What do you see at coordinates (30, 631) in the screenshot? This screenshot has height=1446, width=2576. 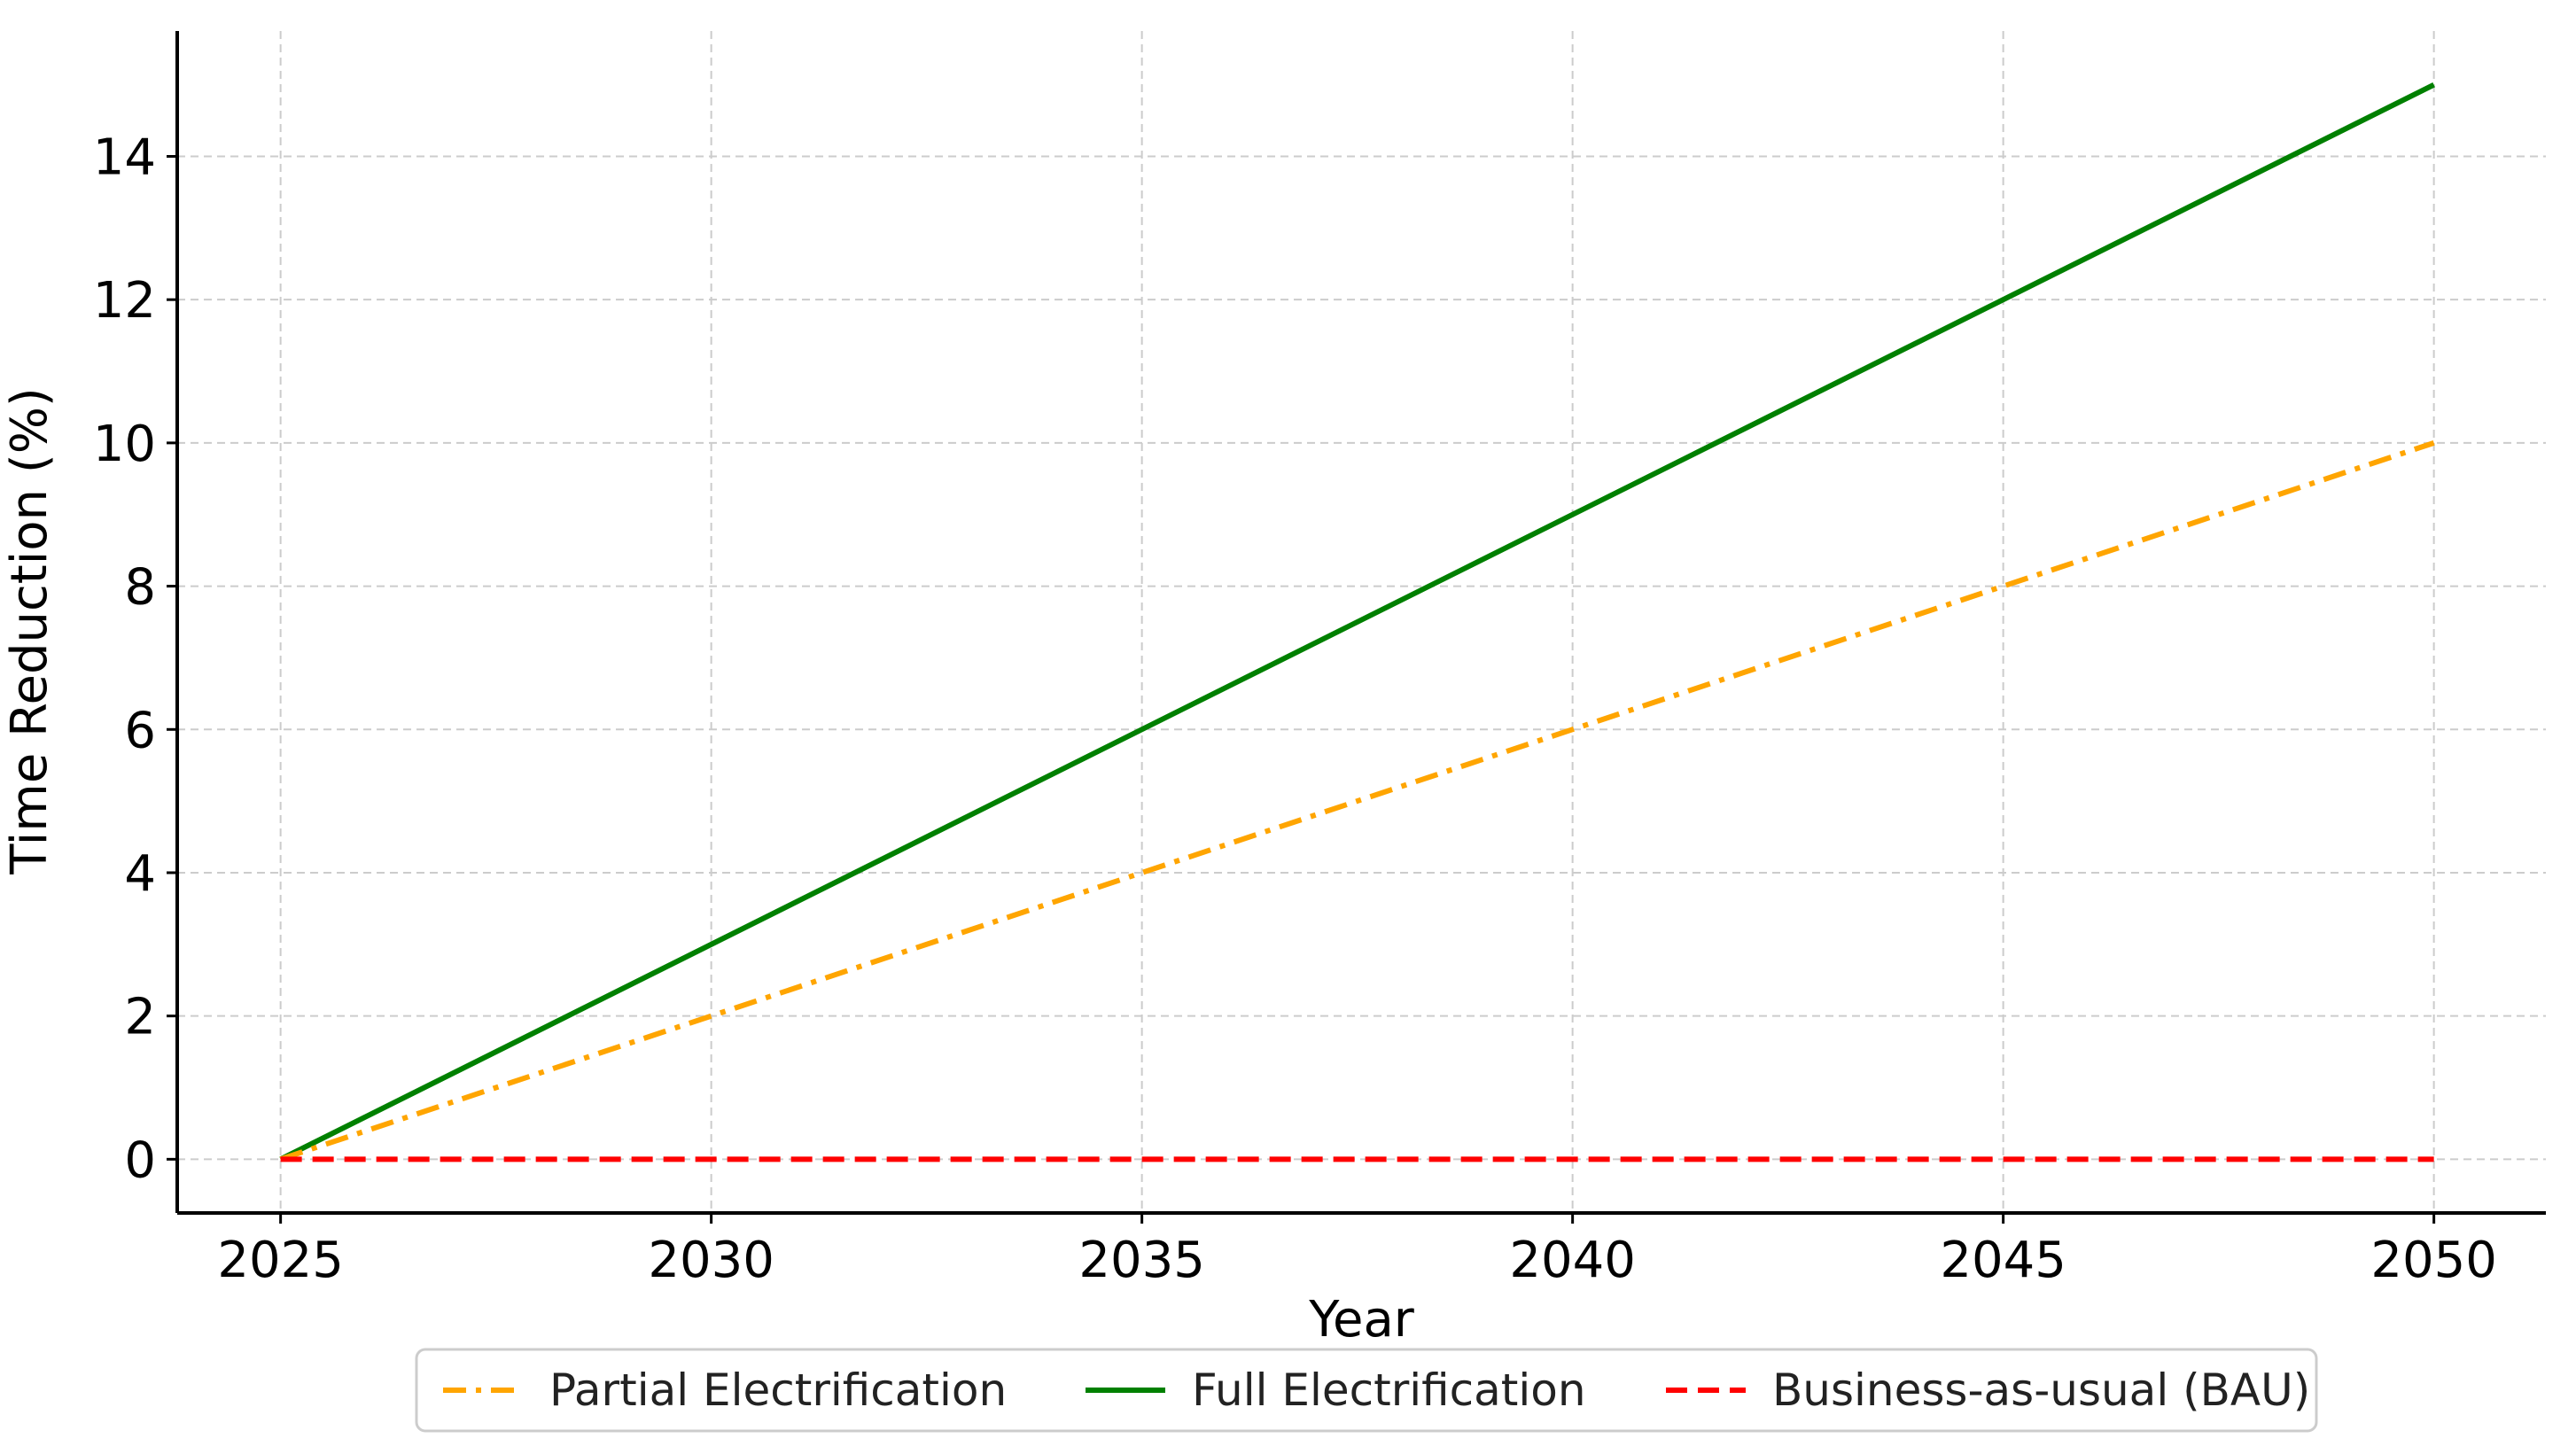 I see `y-axis-title: Time Reduction (%)` at bounding box center [30, 631].